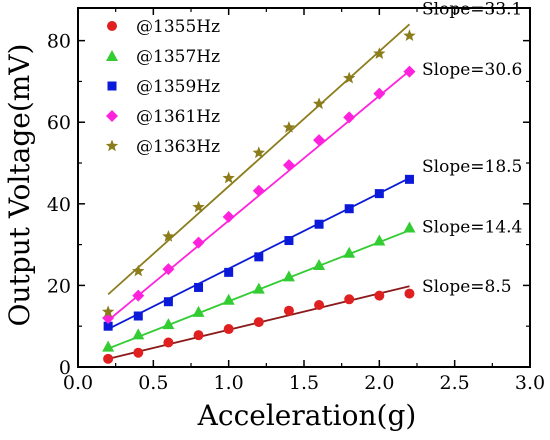 The image size is (550, 440). I want to click on series-1355hz: Slope=8.5, so click(307, 320).